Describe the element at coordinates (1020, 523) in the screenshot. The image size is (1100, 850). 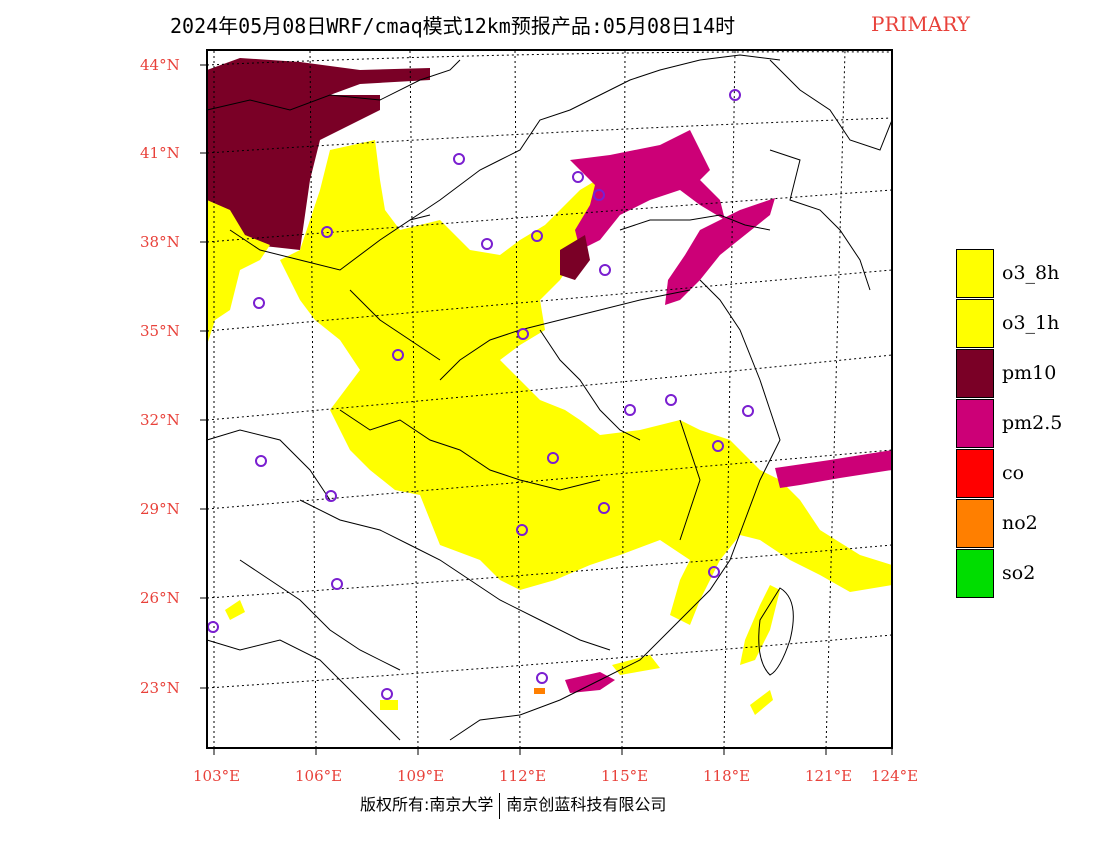
I see `legend-label: no2` at that location.